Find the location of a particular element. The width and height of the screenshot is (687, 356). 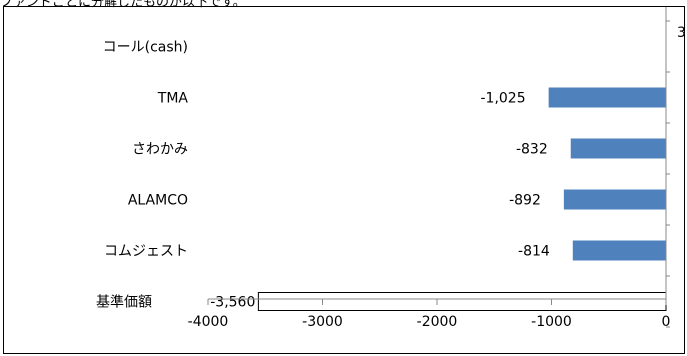

top-caption: ファンドごとに分解したものが以下です。 is located at coordinates (123, 5).